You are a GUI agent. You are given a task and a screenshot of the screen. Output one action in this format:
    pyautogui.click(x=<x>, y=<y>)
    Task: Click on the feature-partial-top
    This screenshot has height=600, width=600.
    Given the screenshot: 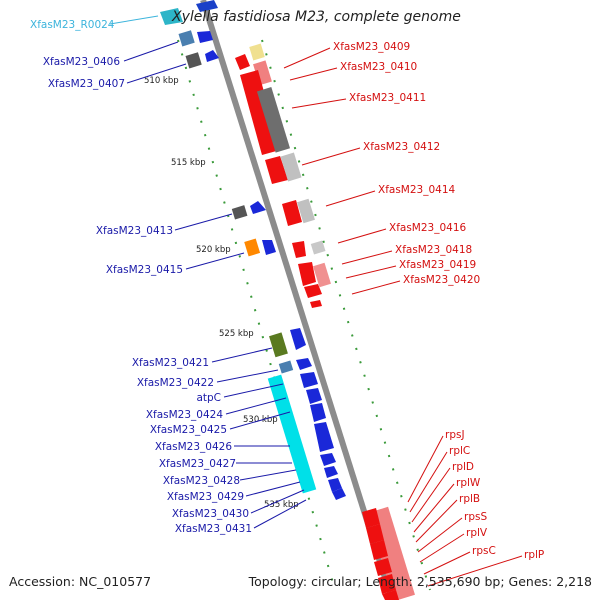 What is the action you would take?
    pyautogui.click(x=207, y=6)
    